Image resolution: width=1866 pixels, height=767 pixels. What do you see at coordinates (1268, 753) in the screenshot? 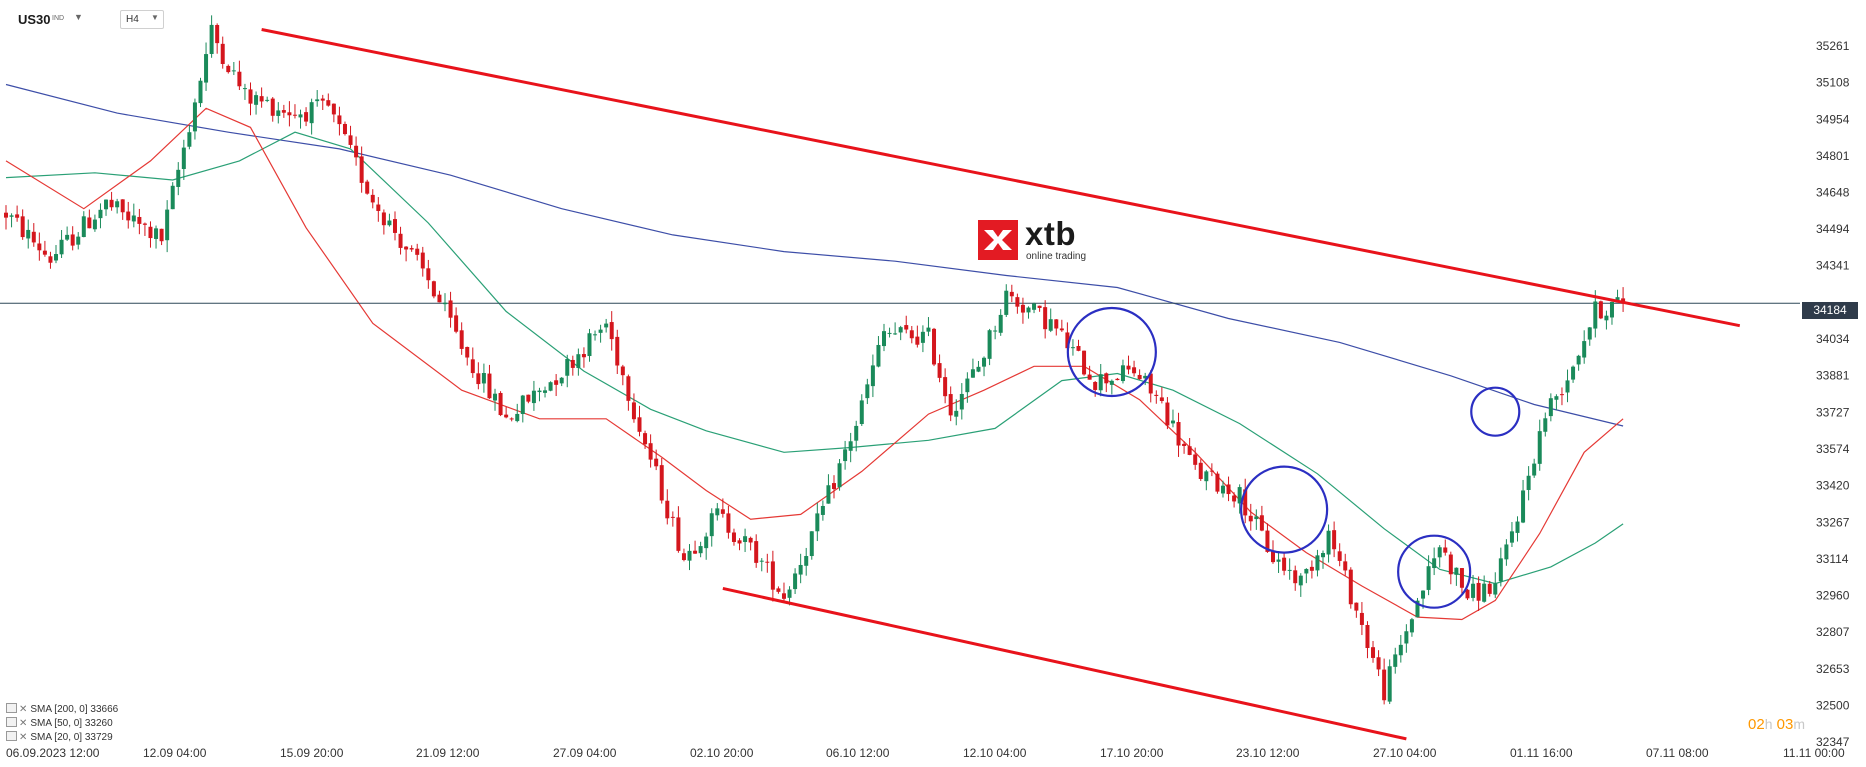
I see `time-tick-label: 23.10 12:00` at bounding box center [1268, 753].